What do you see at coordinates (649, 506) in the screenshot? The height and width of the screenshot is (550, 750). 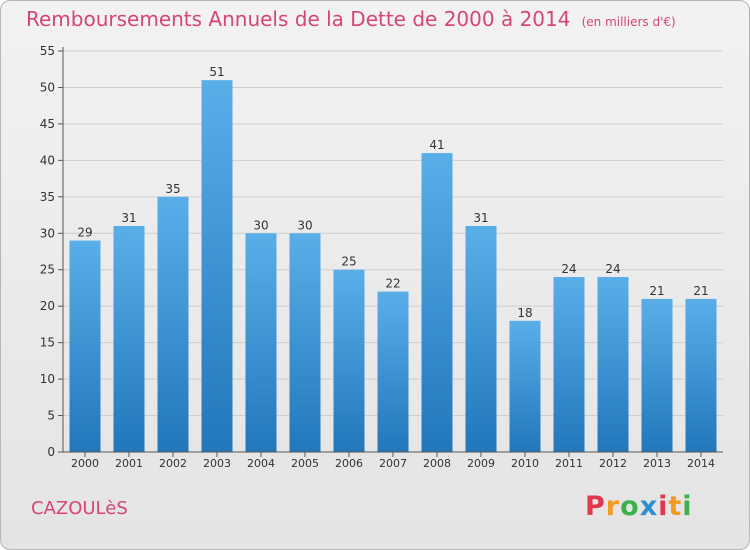 I see `logo-letter: x` at bounding box center [649, 506].